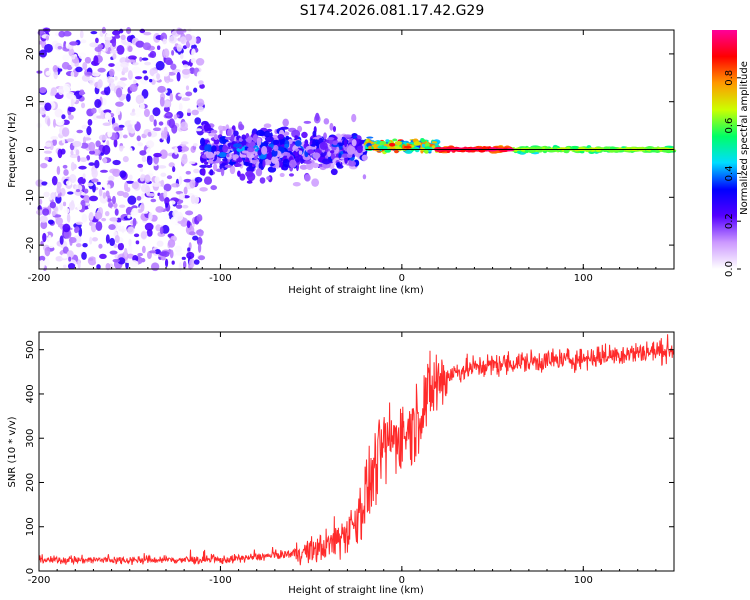  I want to click on colorbar-tick-label: 0.0, so click(729, 269).